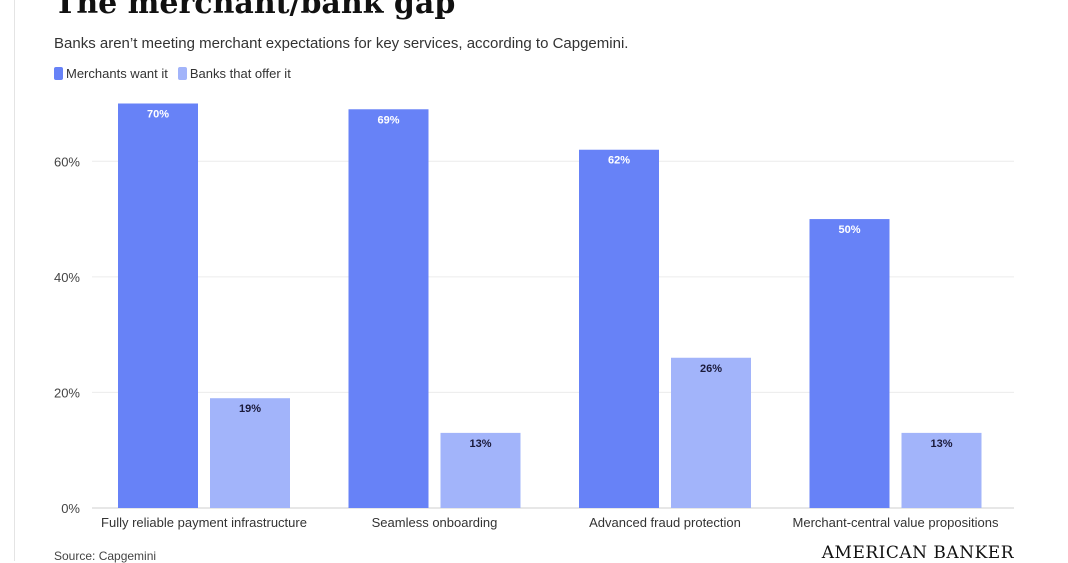 The width and height of the screenshot is (1068, 563). Describe the element at coordinates (70, 508) in the screenshot. I see `y-tick-label-0: 0%` at that location.